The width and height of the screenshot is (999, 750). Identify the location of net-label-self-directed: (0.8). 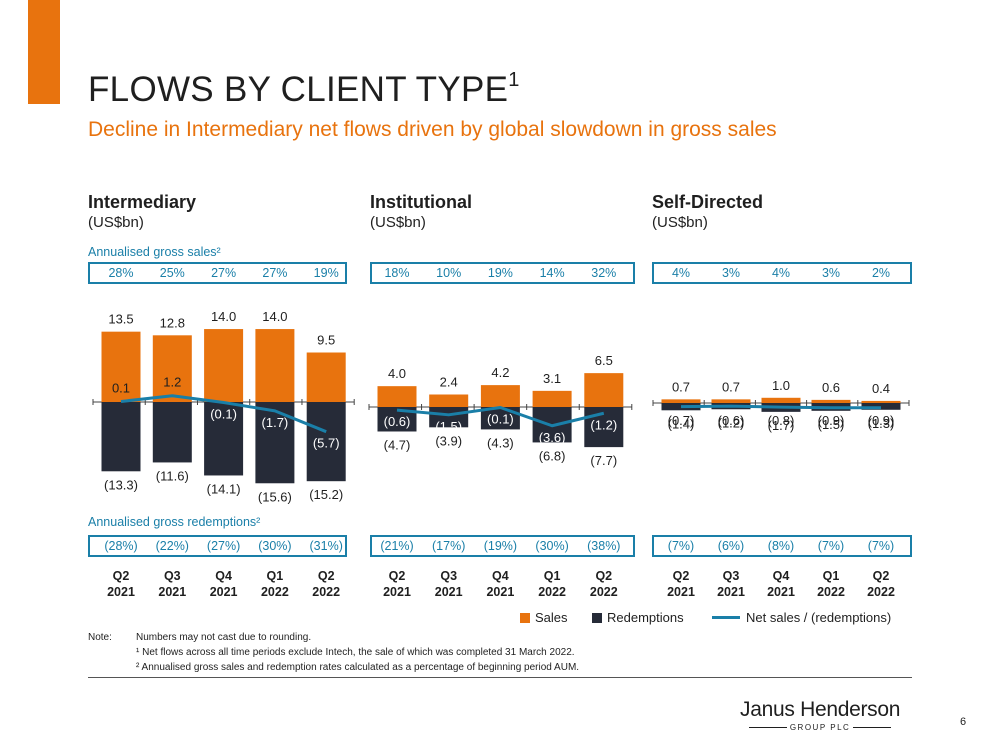
(781, 420).